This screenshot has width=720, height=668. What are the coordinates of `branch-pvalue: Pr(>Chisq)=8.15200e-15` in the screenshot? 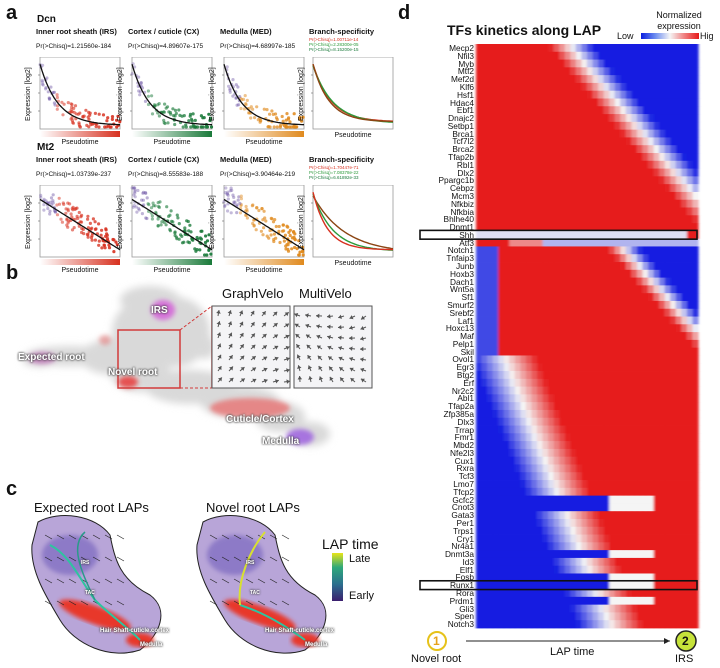 It's located at (334, 49).